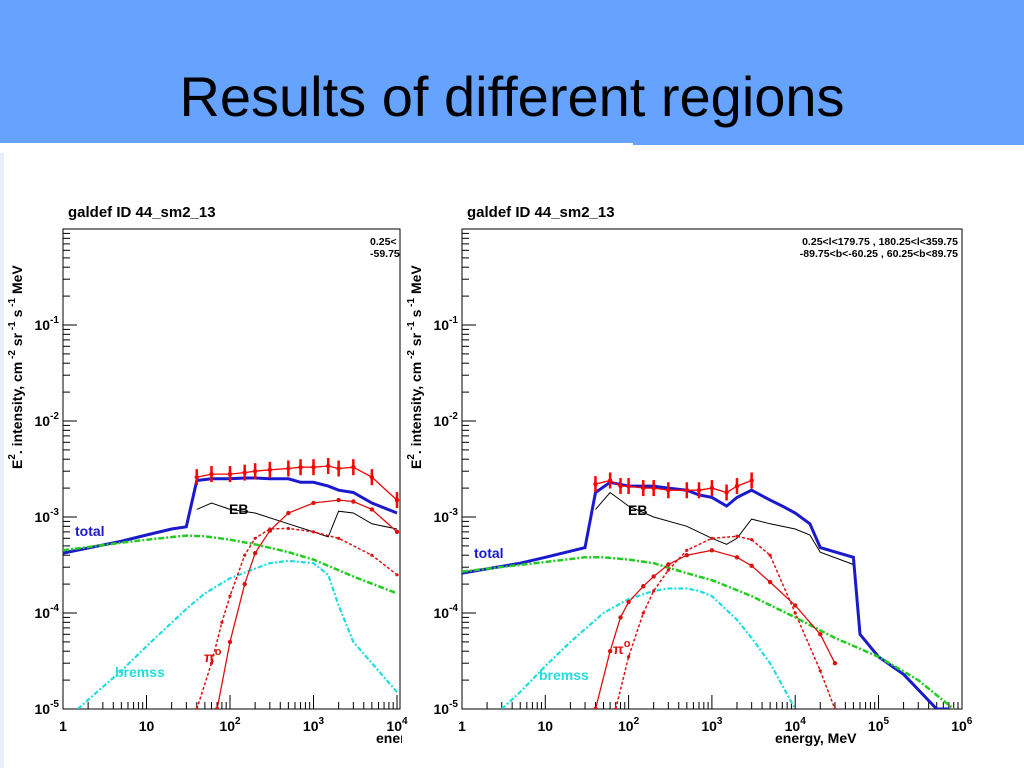 Image resolution: width=1024 pixels, height=768 pixels. What do you see at coordinates (541, 212) in the screenshot?
I see `plot-title: galdef ID 44_sm2_13` at bounding box center [541, 212].